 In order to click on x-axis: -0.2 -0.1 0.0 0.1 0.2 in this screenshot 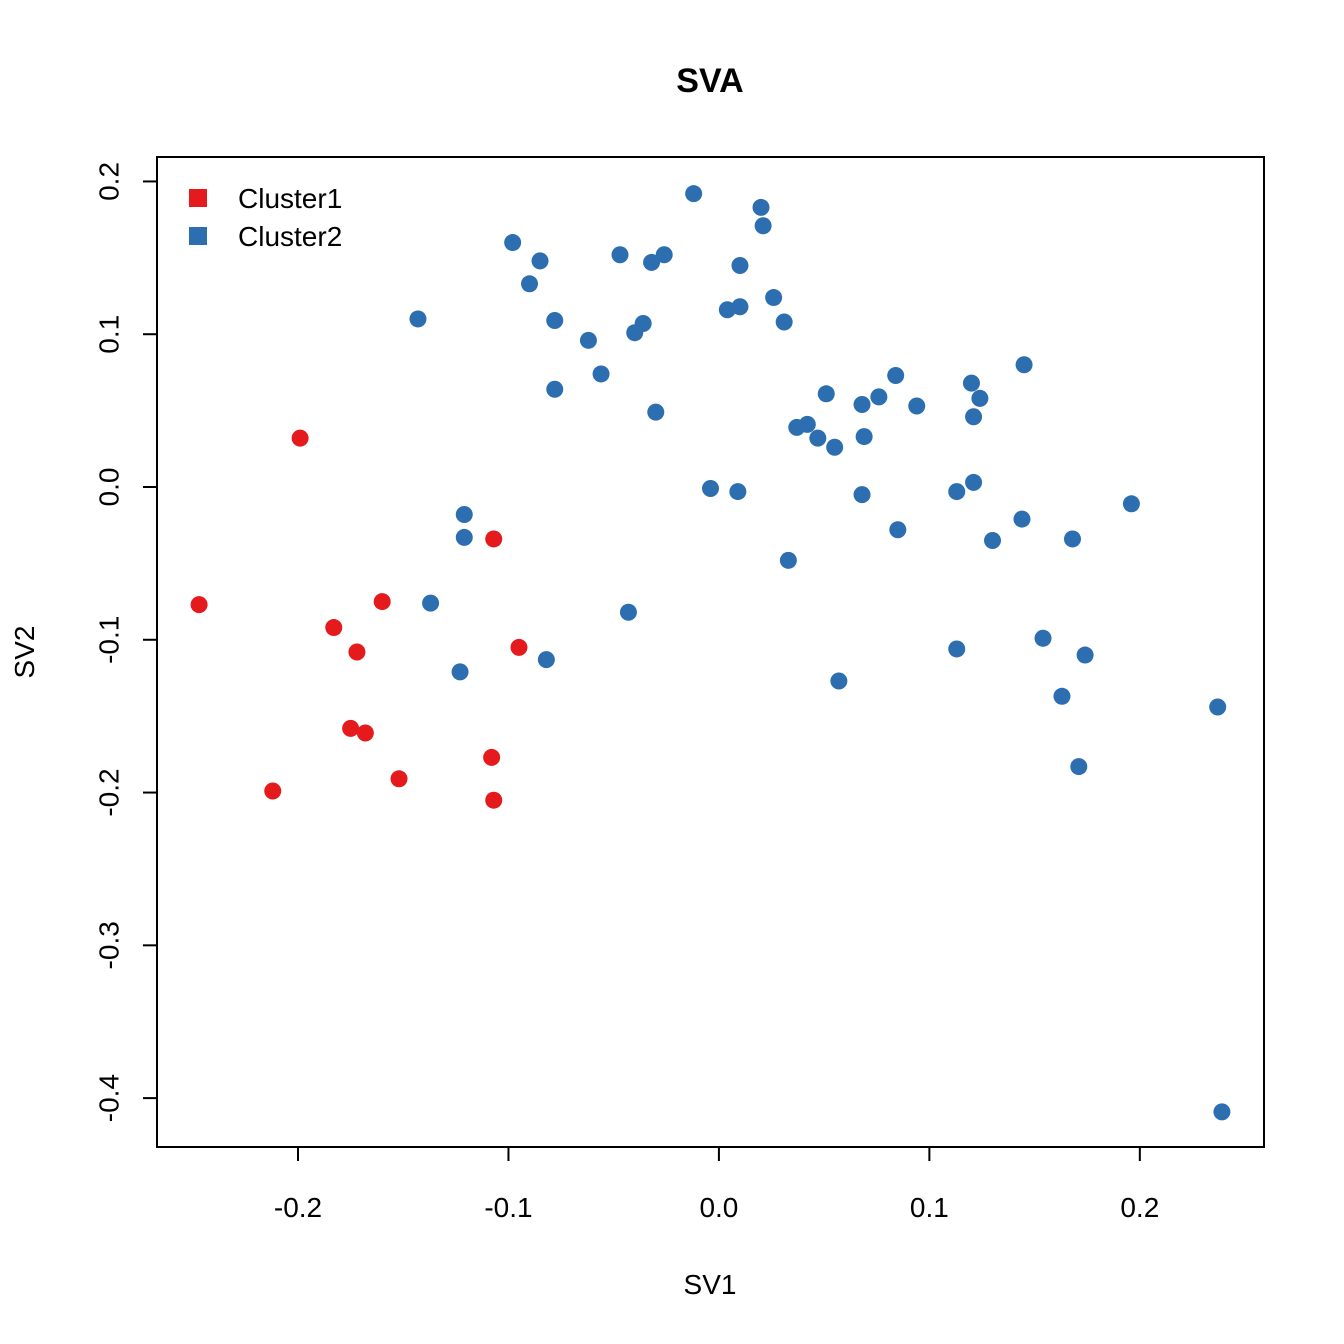, I will do `click(716, 1184)`.